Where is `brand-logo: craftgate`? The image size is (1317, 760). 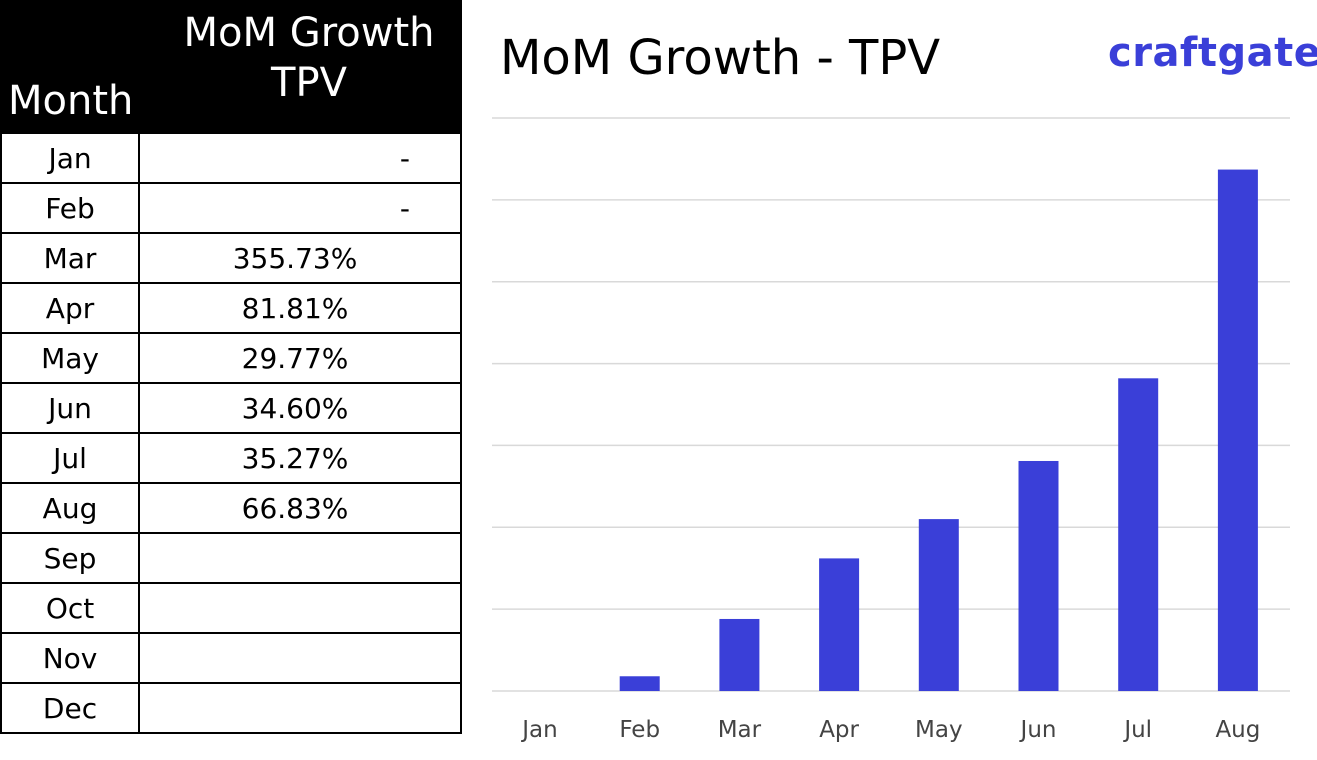 brand-logo: craftgate is located at coordinates (1212, 53).